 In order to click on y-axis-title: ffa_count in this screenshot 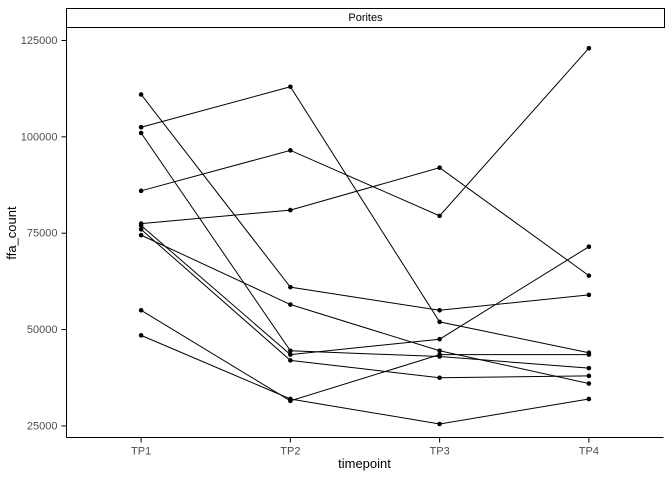, I will do `click(11, 233)`.